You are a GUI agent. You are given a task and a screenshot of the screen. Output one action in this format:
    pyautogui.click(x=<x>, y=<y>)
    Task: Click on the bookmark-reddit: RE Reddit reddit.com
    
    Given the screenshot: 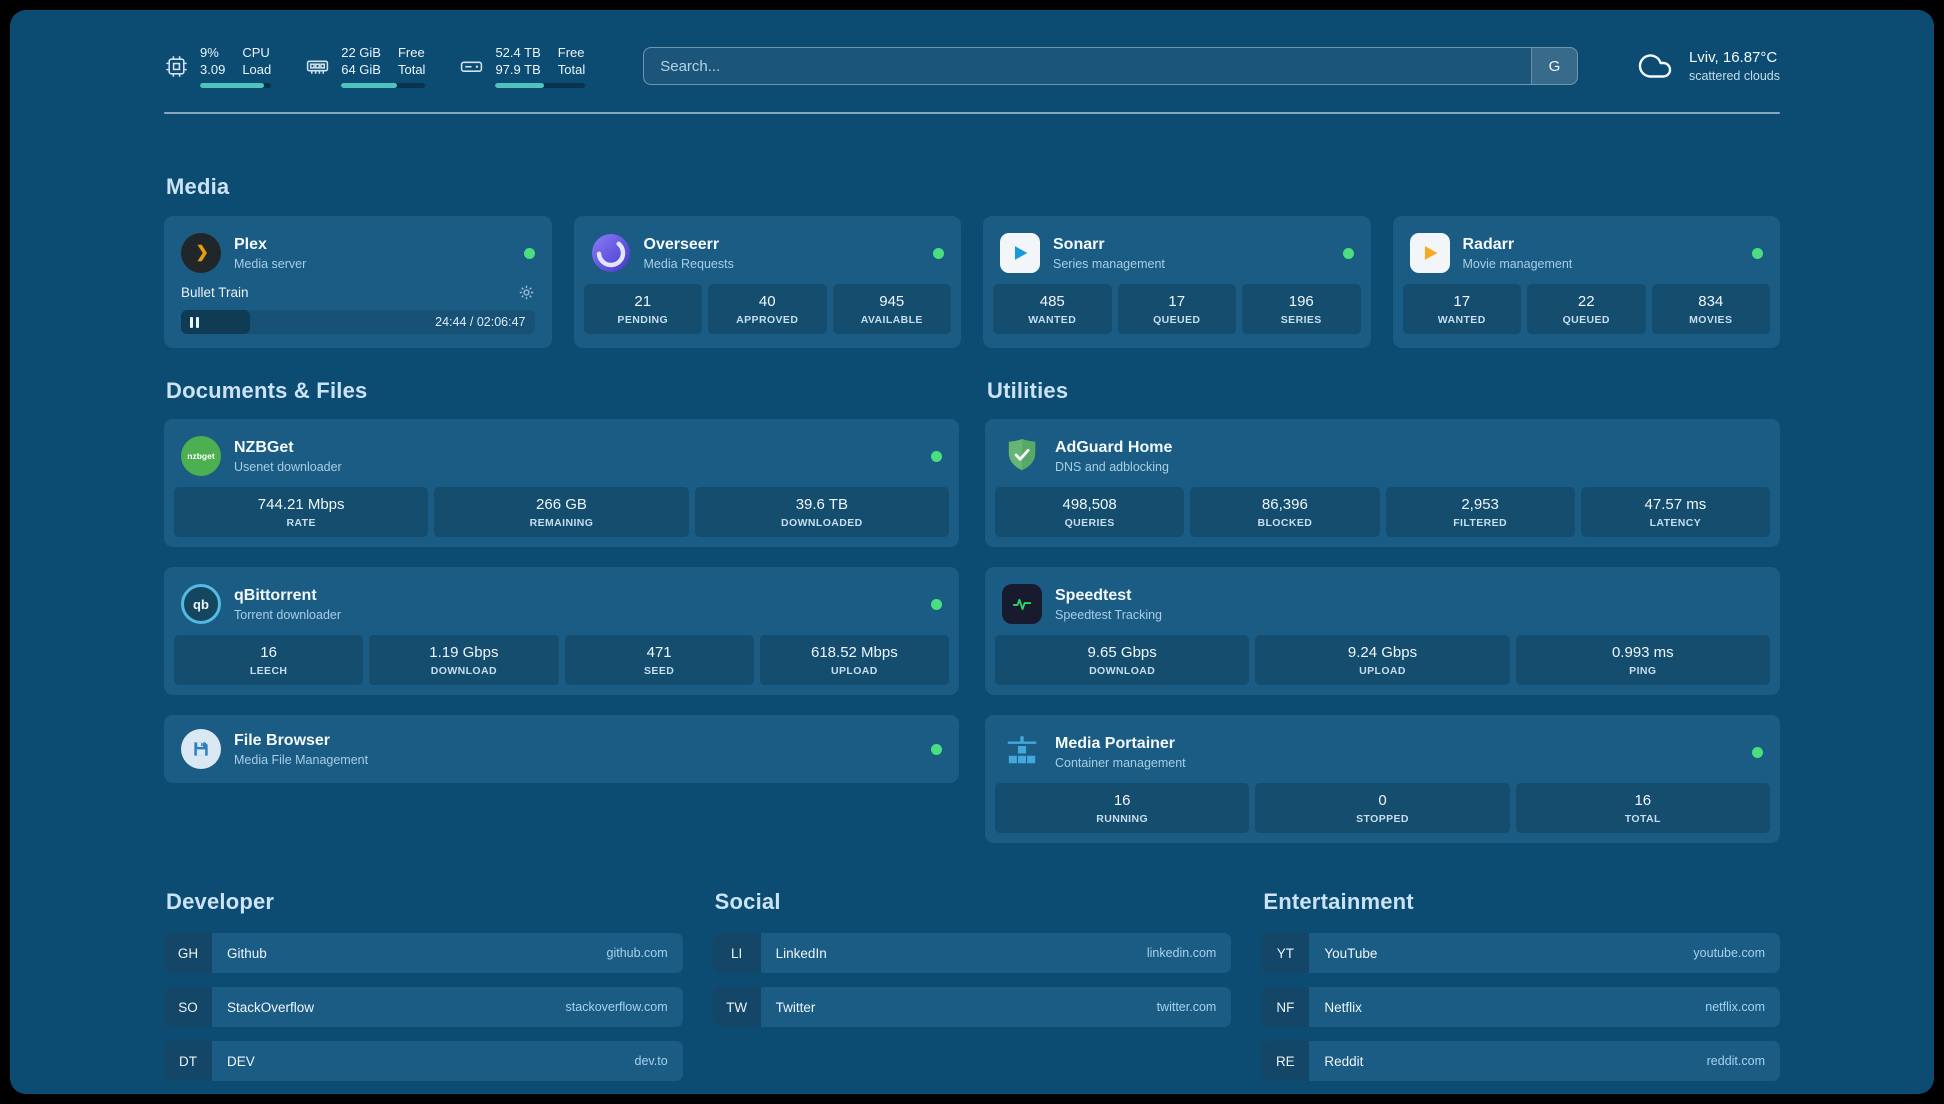 What is the action you would take?
    pyautogui.click(x=1520, y=1061)
    